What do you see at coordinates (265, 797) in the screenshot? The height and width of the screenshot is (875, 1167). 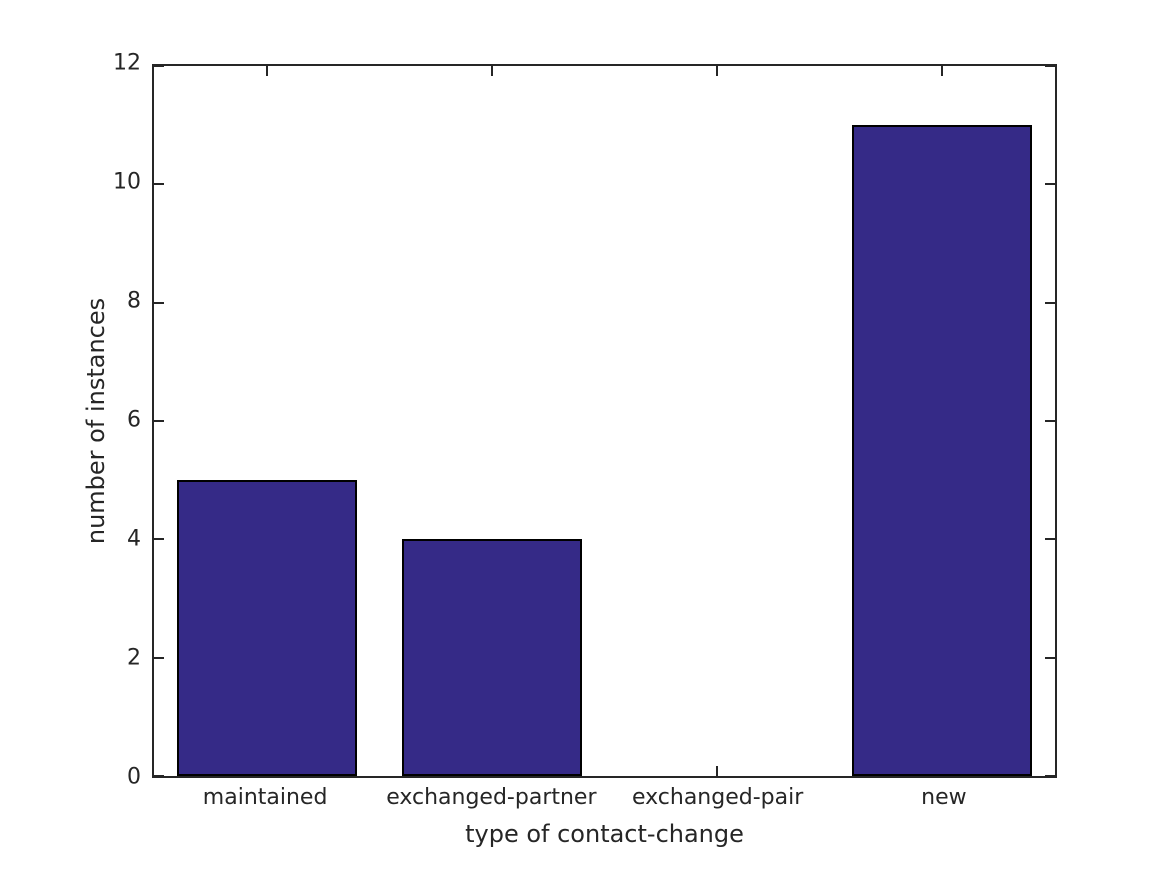 I see `x-tick-label: maintained` at bounding box center [265, 797].